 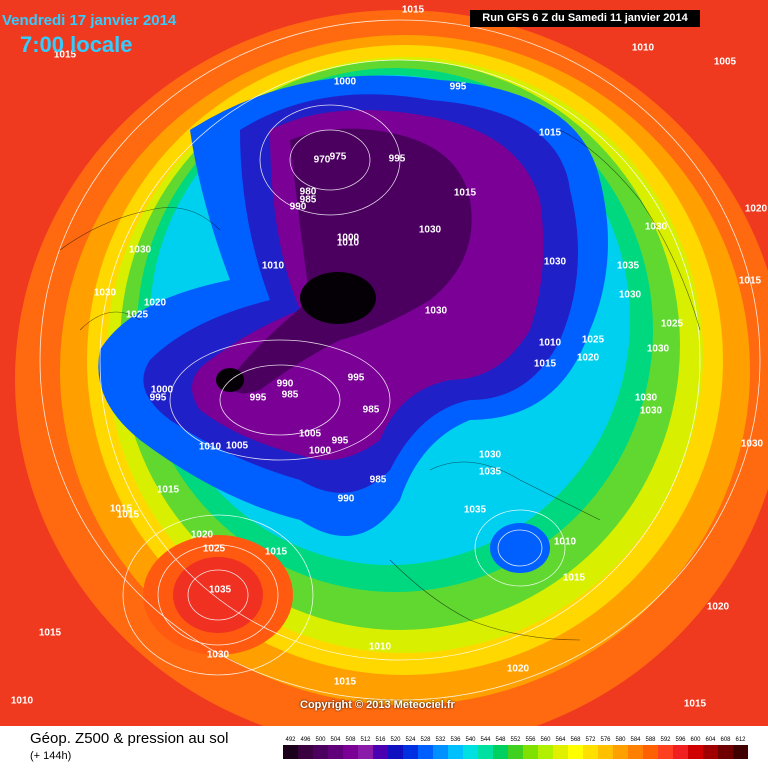 I want to click on scale-label: 552, so click(x=515, y=740).